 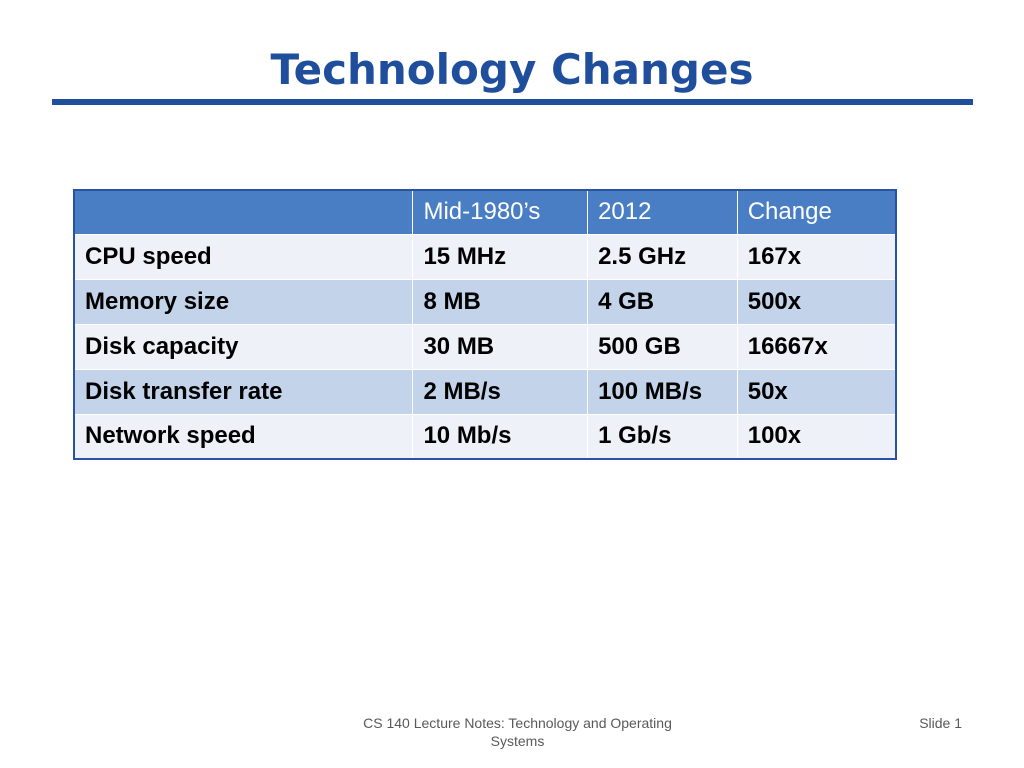 What do you see at coordinates (244, 392) in the screenshot?
I see `metric-cell: Disk transfer rate` at bounding box center [244, 392].